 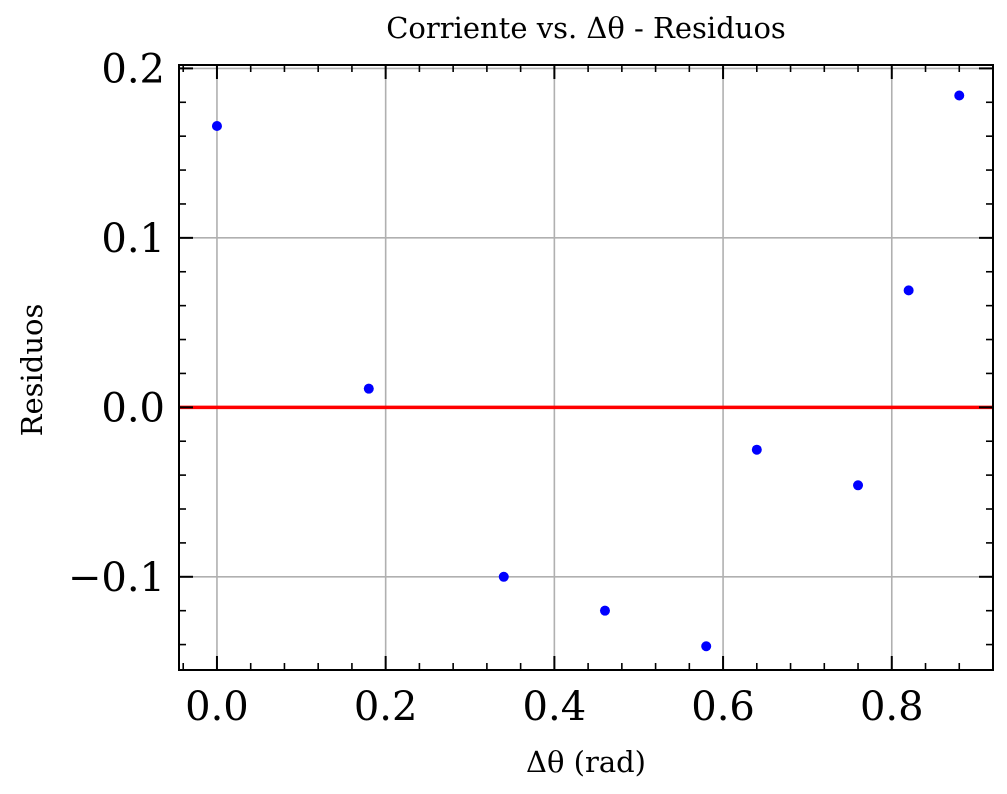 What do you see at coordinates (116, 323) in the screenshot?
I see `y-tick-labels: −0.1 0.0 0.1 0.2` at bounding box center [116, 323].